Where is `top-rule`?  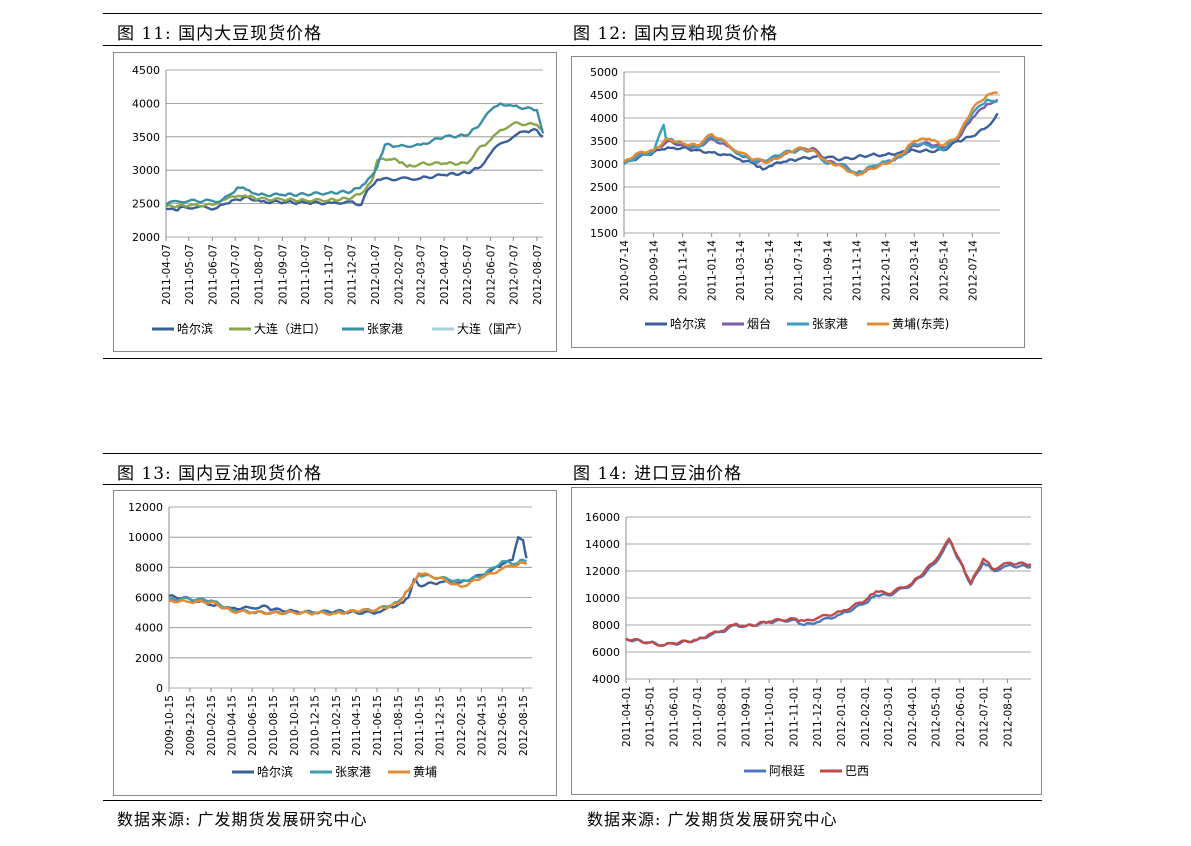 top-rule is located at coordinates (572, 13).